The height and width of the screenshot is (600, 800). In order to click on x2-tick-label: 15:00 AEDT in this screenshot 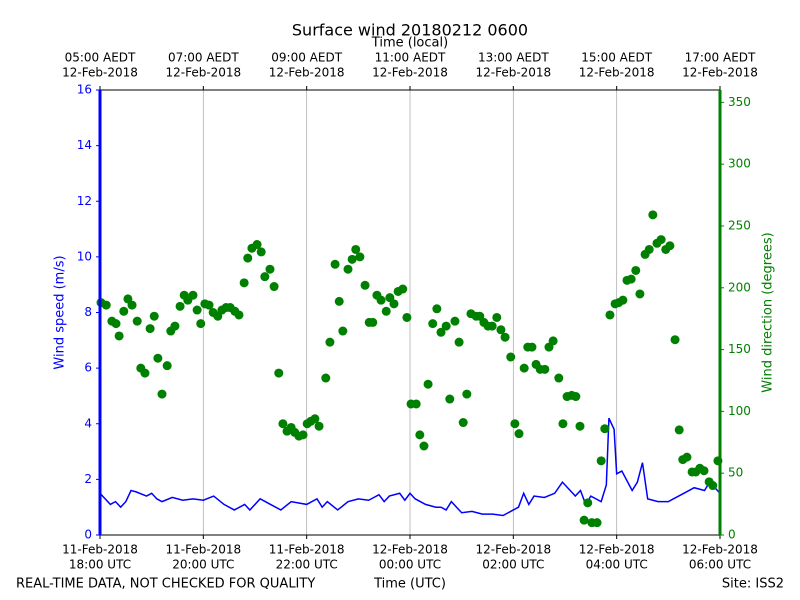, I will do `click(616, 58)`.